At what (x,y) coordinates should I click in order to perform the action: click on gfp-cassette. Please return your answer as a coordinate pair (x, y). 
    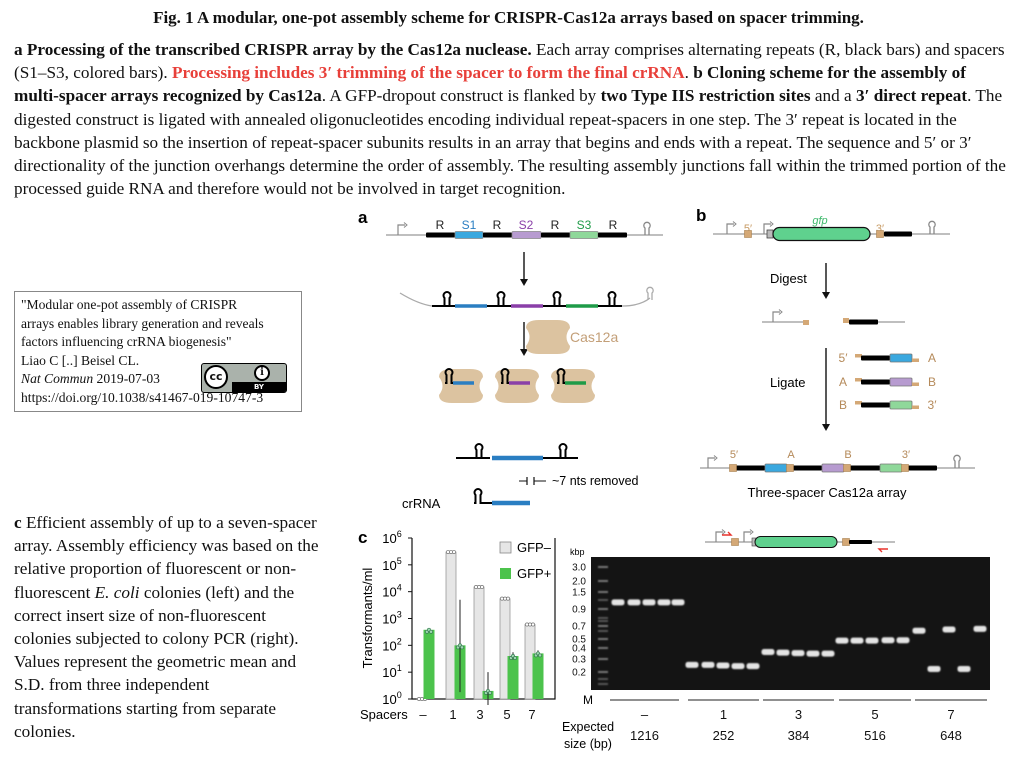
    Looking at the image, I should click on (821, 234).